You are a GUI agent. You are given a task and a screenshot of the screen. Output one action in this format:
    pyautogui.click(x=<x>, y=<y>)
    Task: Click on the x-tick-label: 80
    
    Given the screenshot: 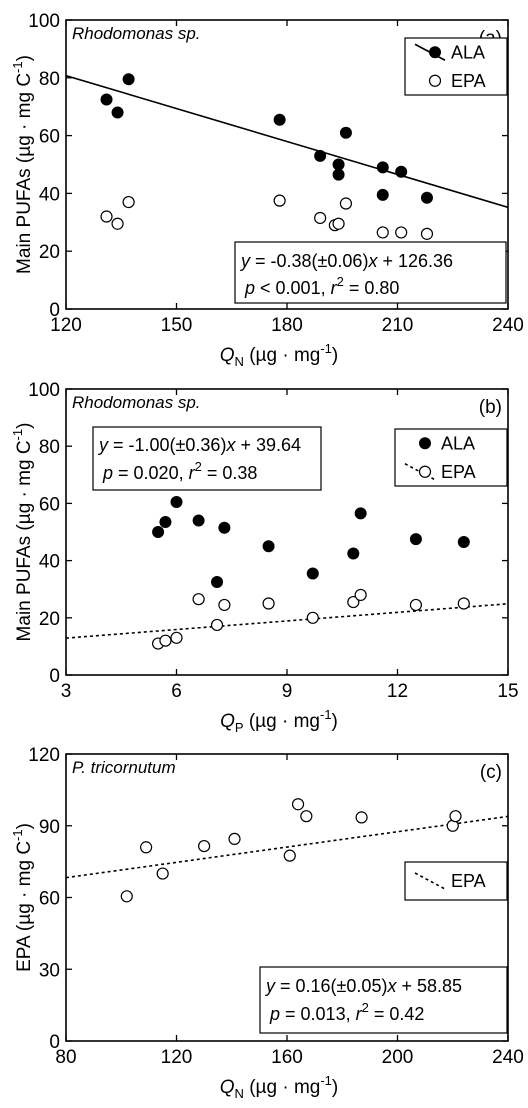 What is the action you would take?
    pyautogui.click(x=65, y=1057)
    